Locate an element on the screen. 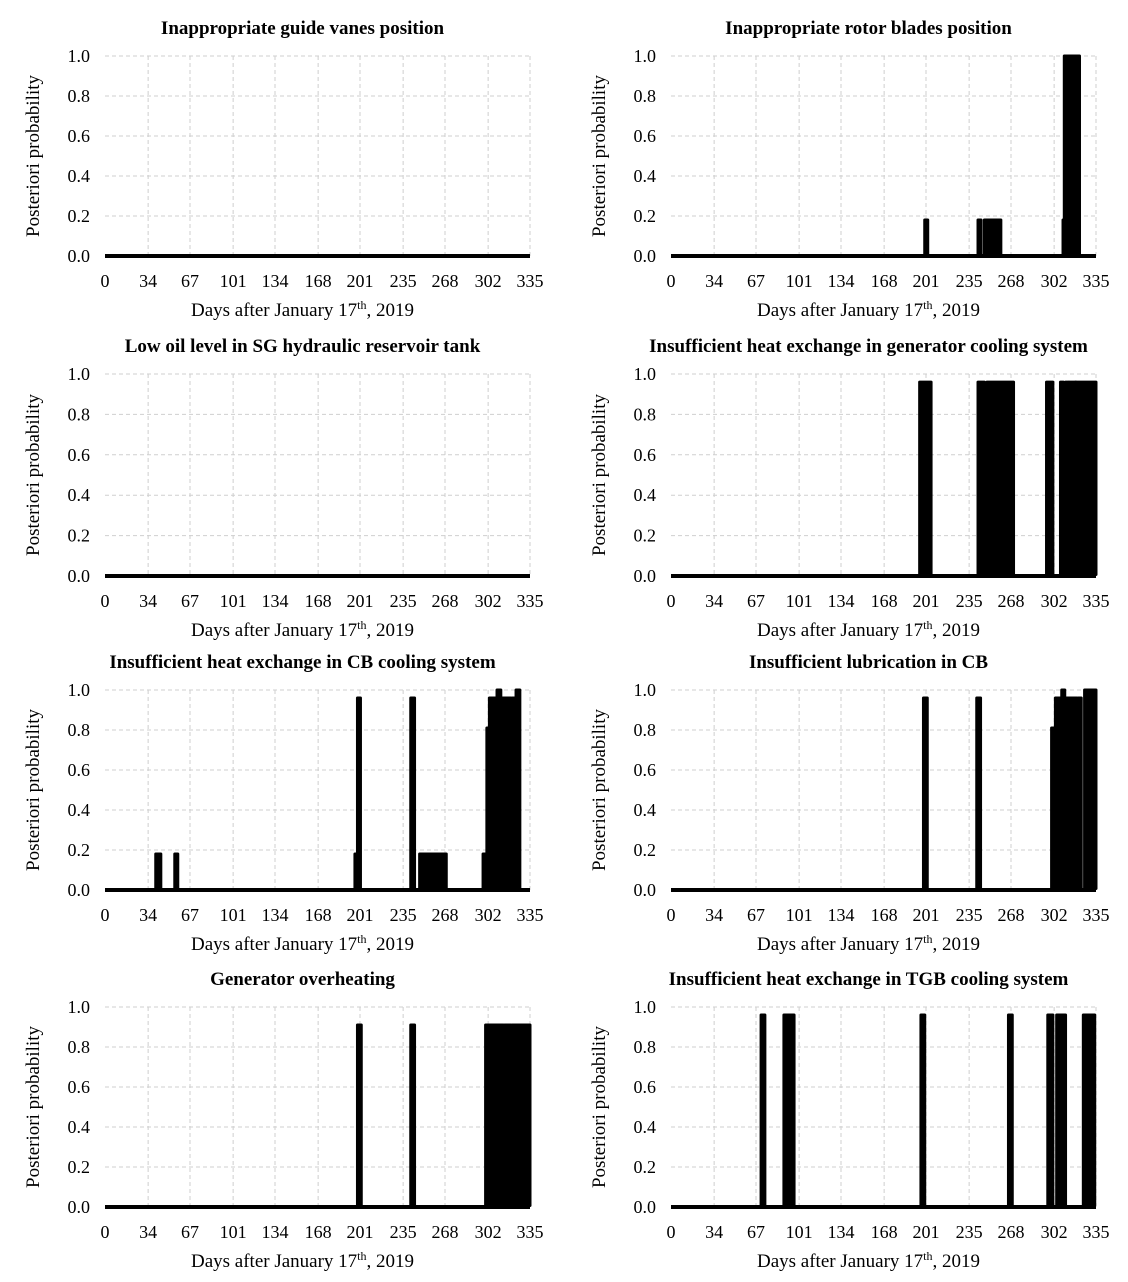 This screenshot has width=1128, height=1282. chart-title: Inappropriate guide vanes position is located at coordinates (303, 28).